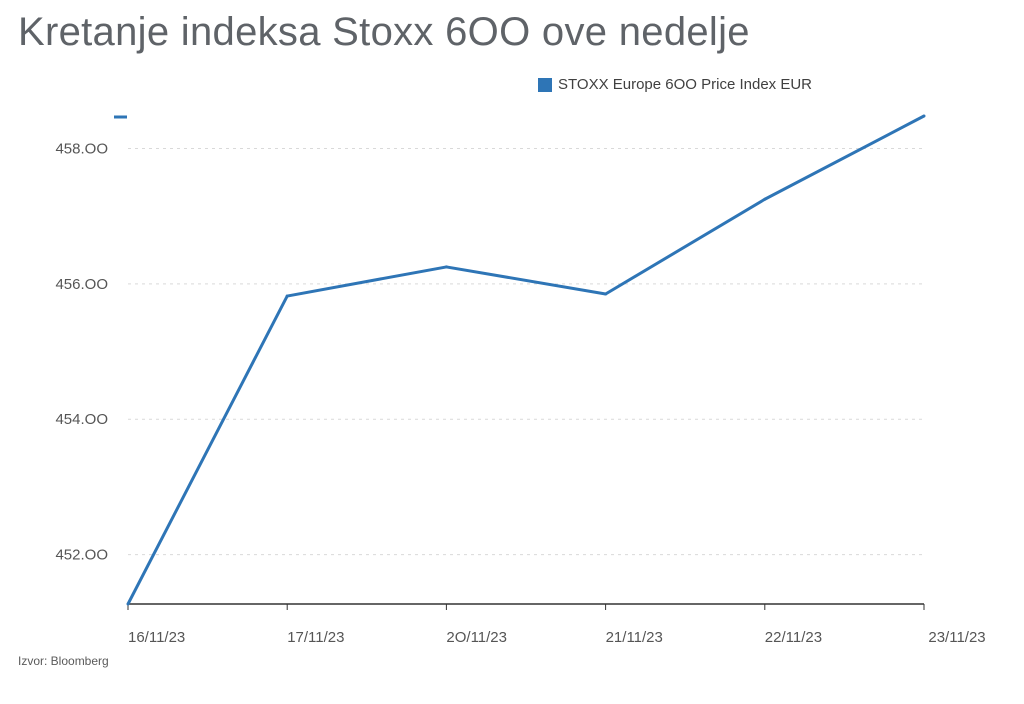  Describe the element at coordinates (545, 84) in the screenshot. I see `legend-swatch` at that location.